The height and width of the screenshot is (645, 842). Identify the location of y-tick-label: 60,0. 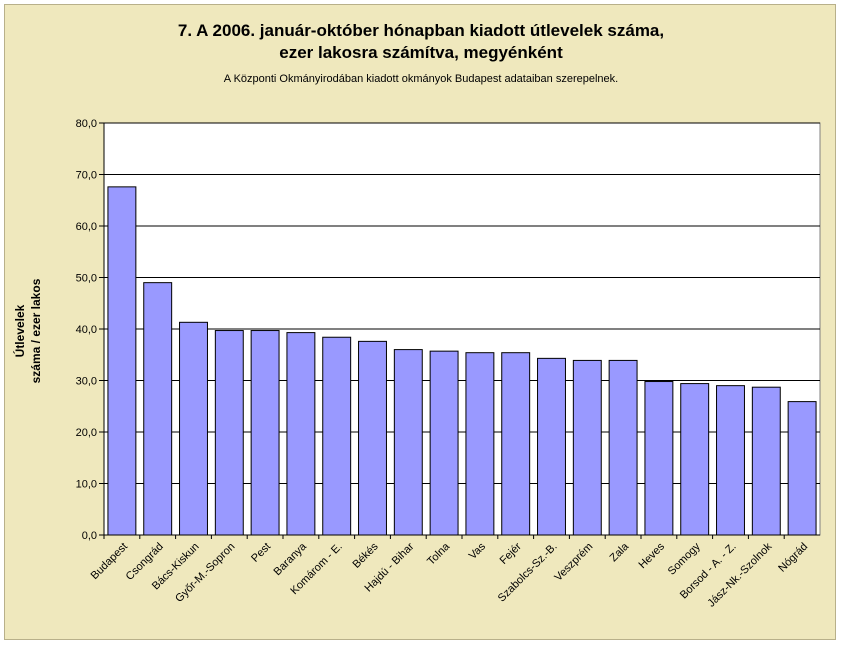
(86, 227).